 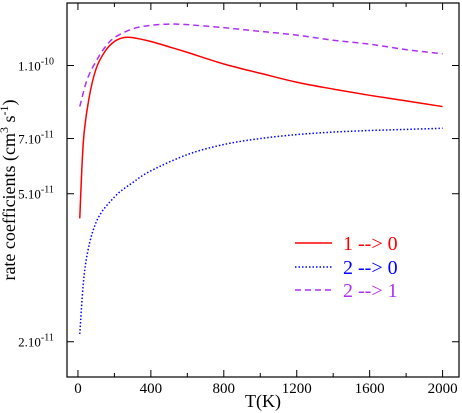 What do you see at coordinates (29, 139) in the screenshot?
I see `y-tick-mantissa-2: 7.10` at bounding box center [29, 139].